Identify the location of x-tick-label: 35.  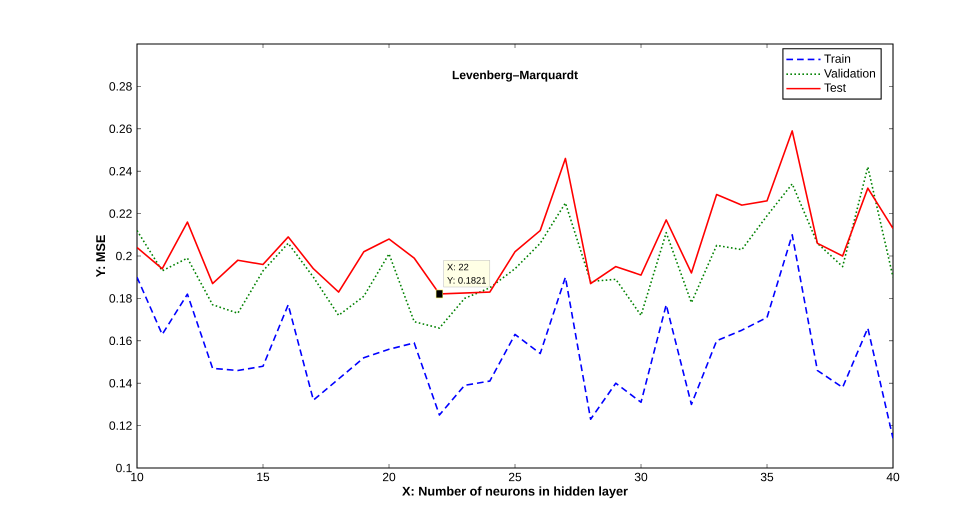
(767, 477).